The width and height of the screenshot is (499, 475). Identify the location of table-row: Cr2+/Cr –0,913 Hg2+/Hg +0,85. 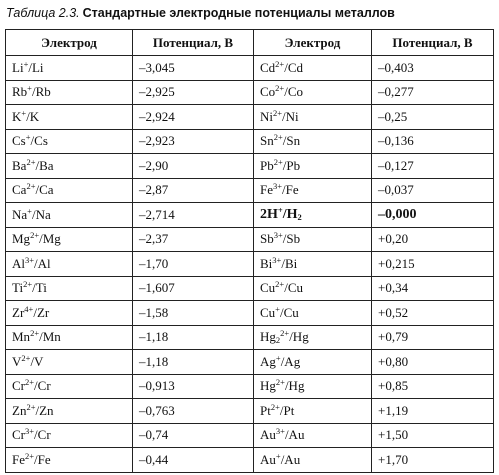
(249, 386).